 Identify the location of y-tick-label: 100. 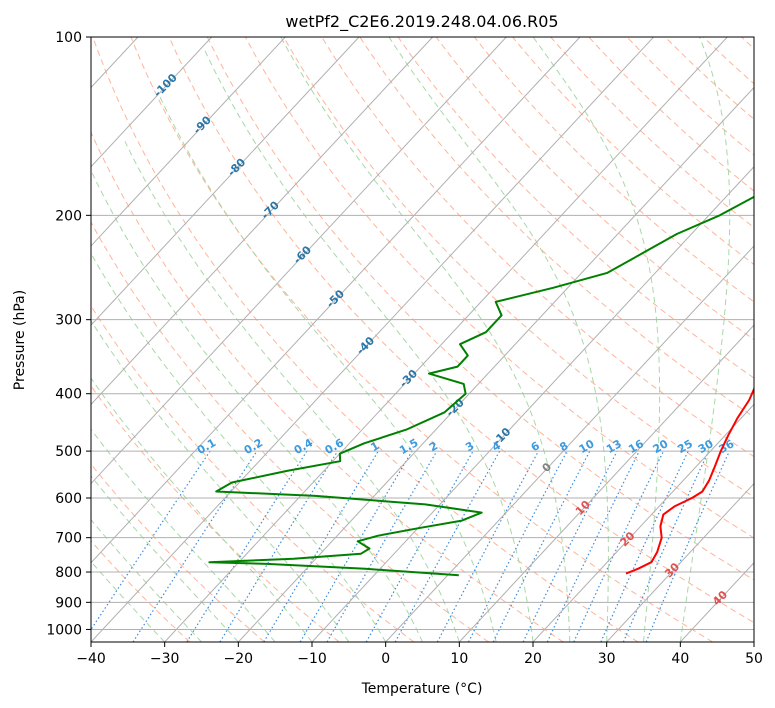
(68, 38).